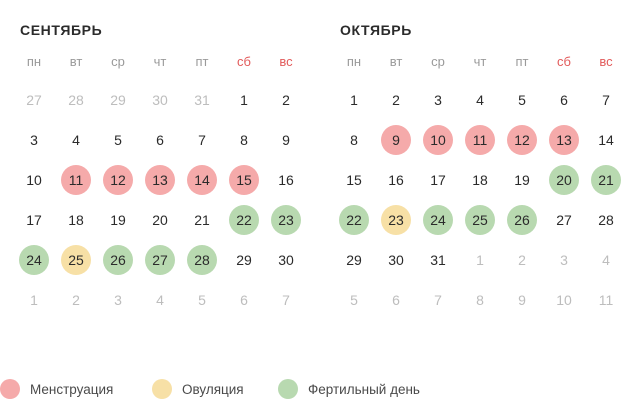 This screenshot has height=412, width=640. Describe the element at coordinates (480, 220) in the screenshot. I see `day-cell-fertile: 25` at that location.